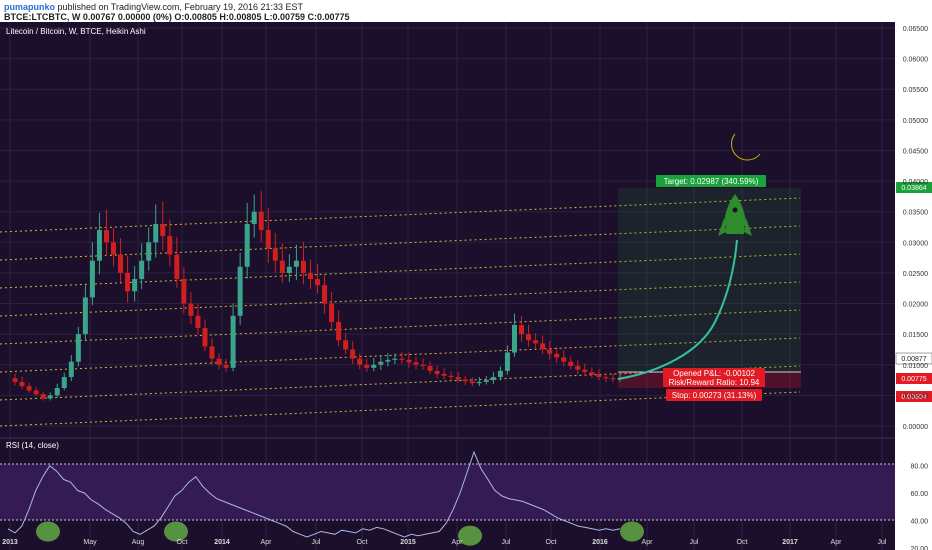 This screenshot has width=932, height=550. Describe the element at coordinates (714, 382) in the screenshot. I see `rr-label-text: Risk/Reward Ratio: 10.94` at that location.